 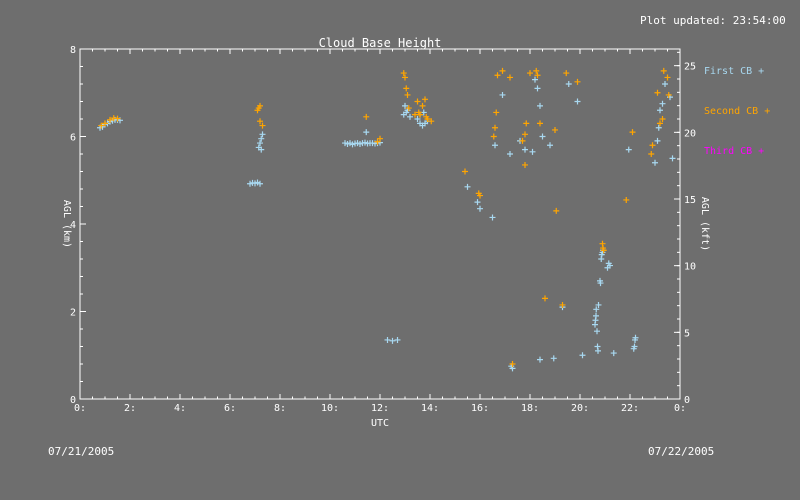 What do you see at coordinates (687, 400) in the screenshot?
I see `y-right-tick-label: 0` at bounding box center [687, 400].